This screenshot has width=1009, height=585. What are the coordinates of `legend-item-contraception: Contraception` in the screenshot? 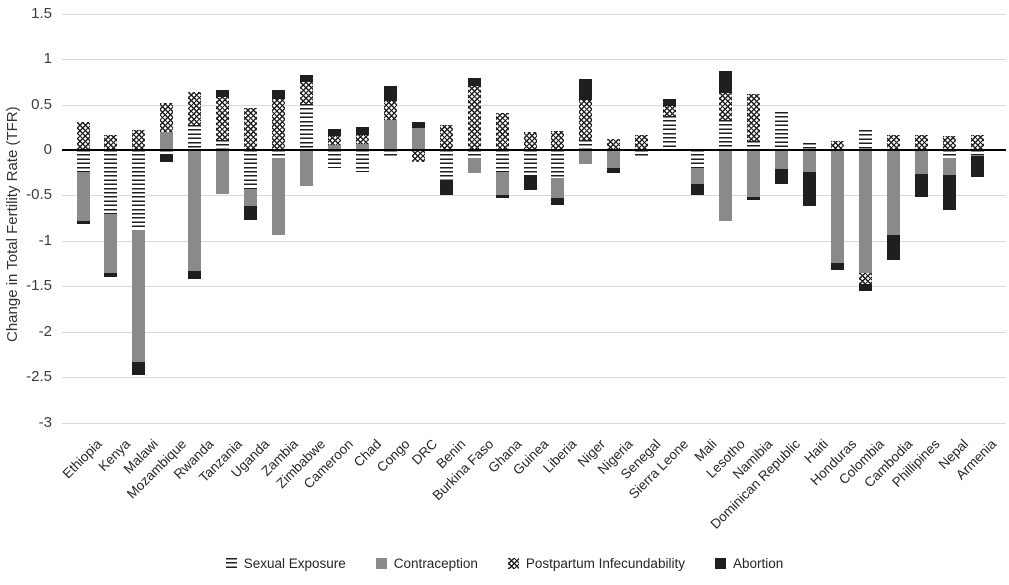 It's located at (426, 563).